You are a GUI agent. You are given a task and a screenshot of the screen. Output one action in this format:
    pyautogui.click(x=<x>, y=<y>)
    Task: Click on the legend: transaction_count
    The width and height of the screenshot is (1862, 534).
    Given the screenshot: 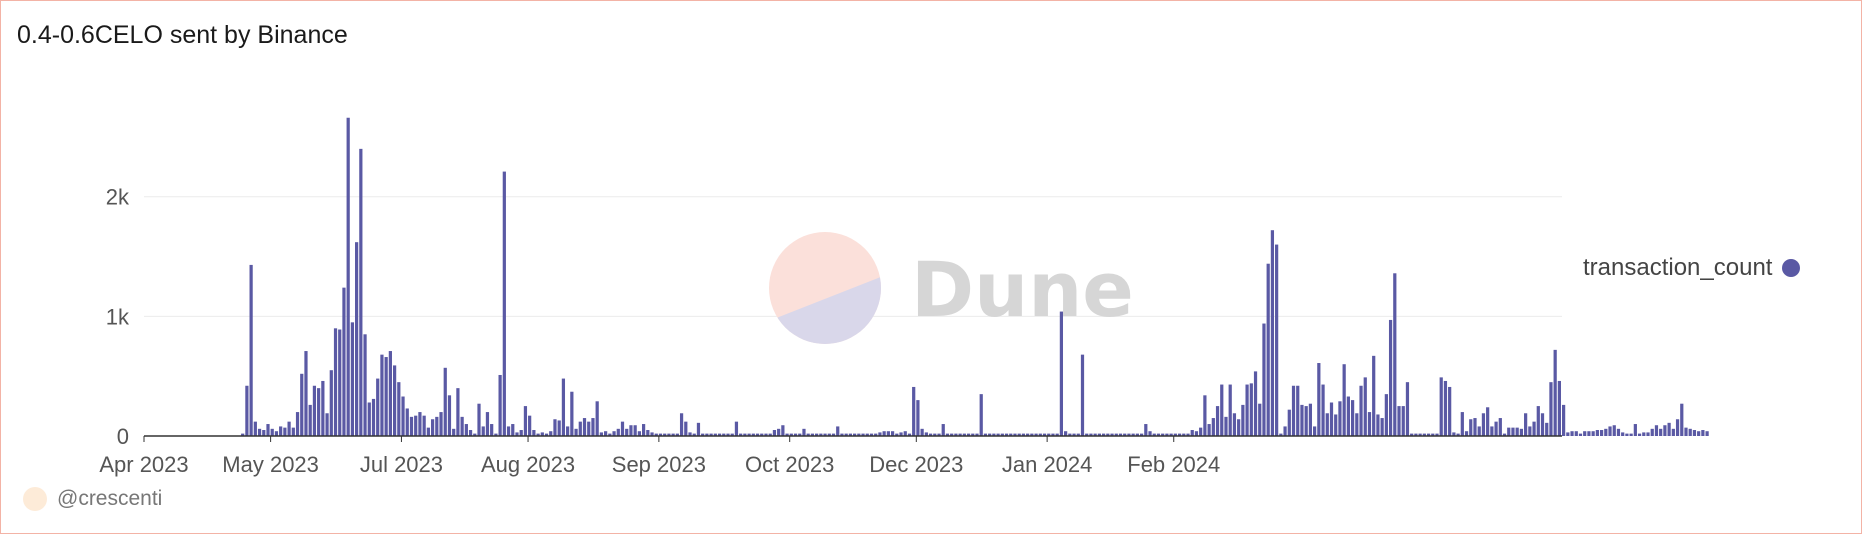 What is the action you would take?
    pyautogui.click(x=1692, y=268)
    